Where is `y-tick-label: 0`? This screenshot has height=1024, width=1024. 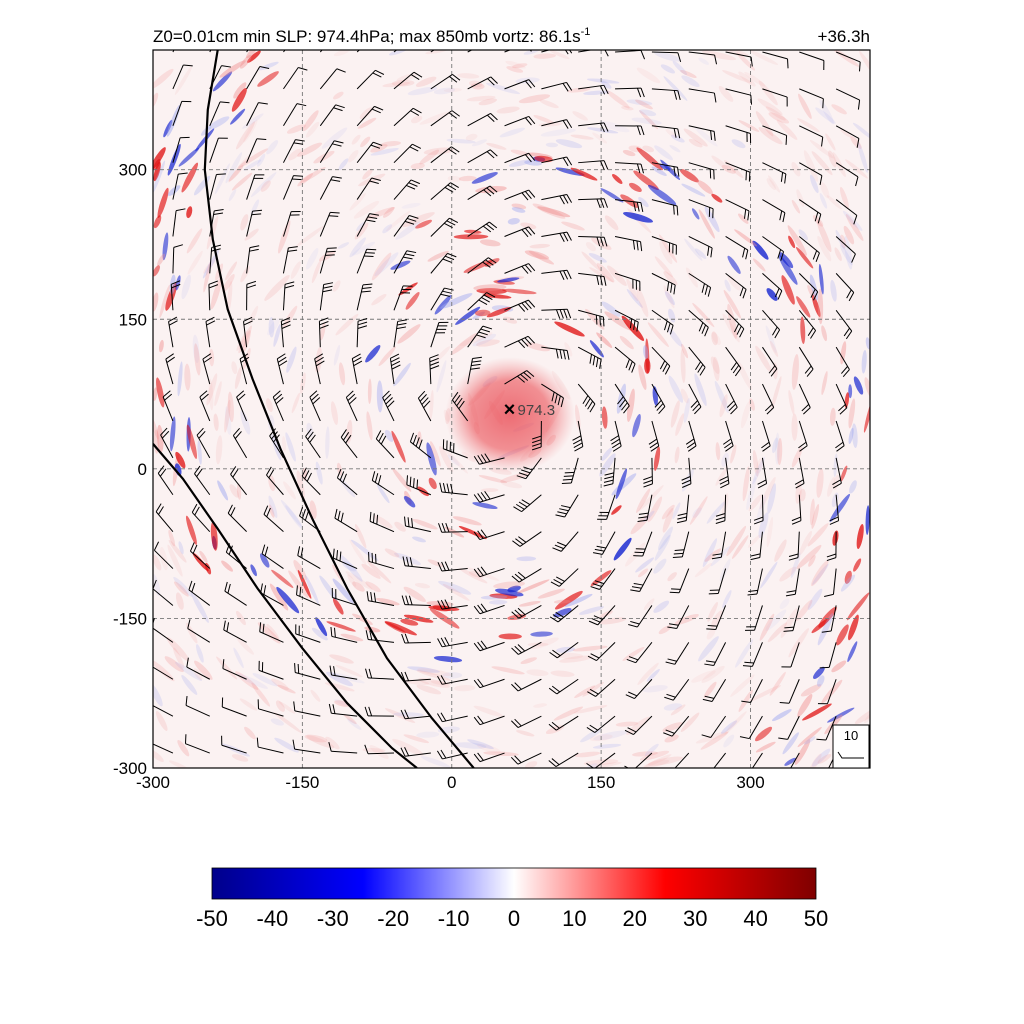
y-tick-label: 0 is located at coordinates (142, 469).